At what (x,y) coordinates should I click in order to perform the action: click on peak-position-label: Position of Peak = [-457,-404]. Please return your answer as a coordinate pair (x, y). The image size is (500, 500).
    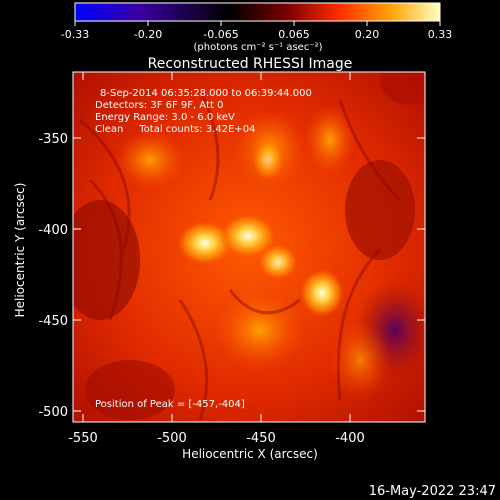
    Looking at the image, I should click on (170, 404).